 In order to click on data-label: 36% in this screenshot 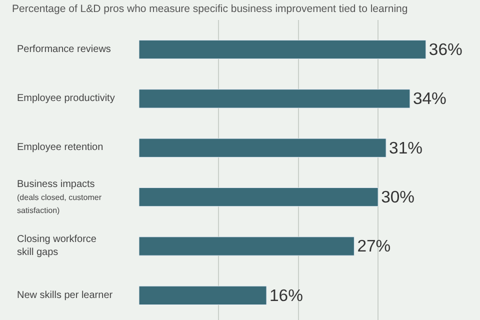, I will do `click(445, 49)`.